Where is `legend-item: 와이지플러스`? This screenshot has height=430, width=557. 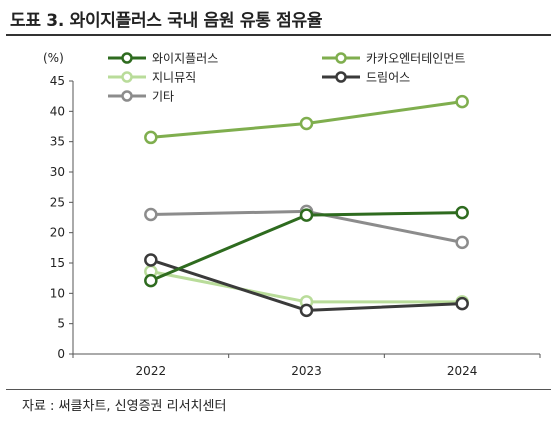 legend-item: 와이지플러스 is located at coordinates (163, 59).